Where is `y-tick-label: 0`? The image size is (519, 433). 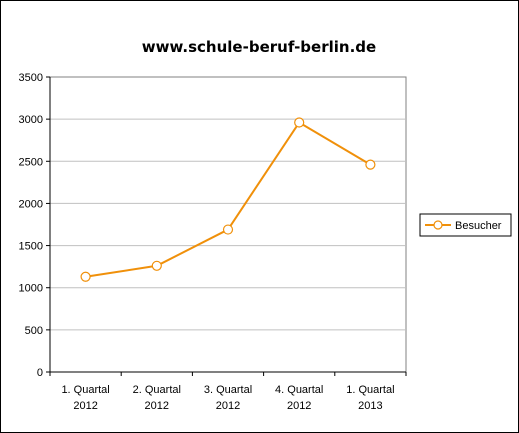
y-tick-label: 0 is located at coordinates (40, 373).